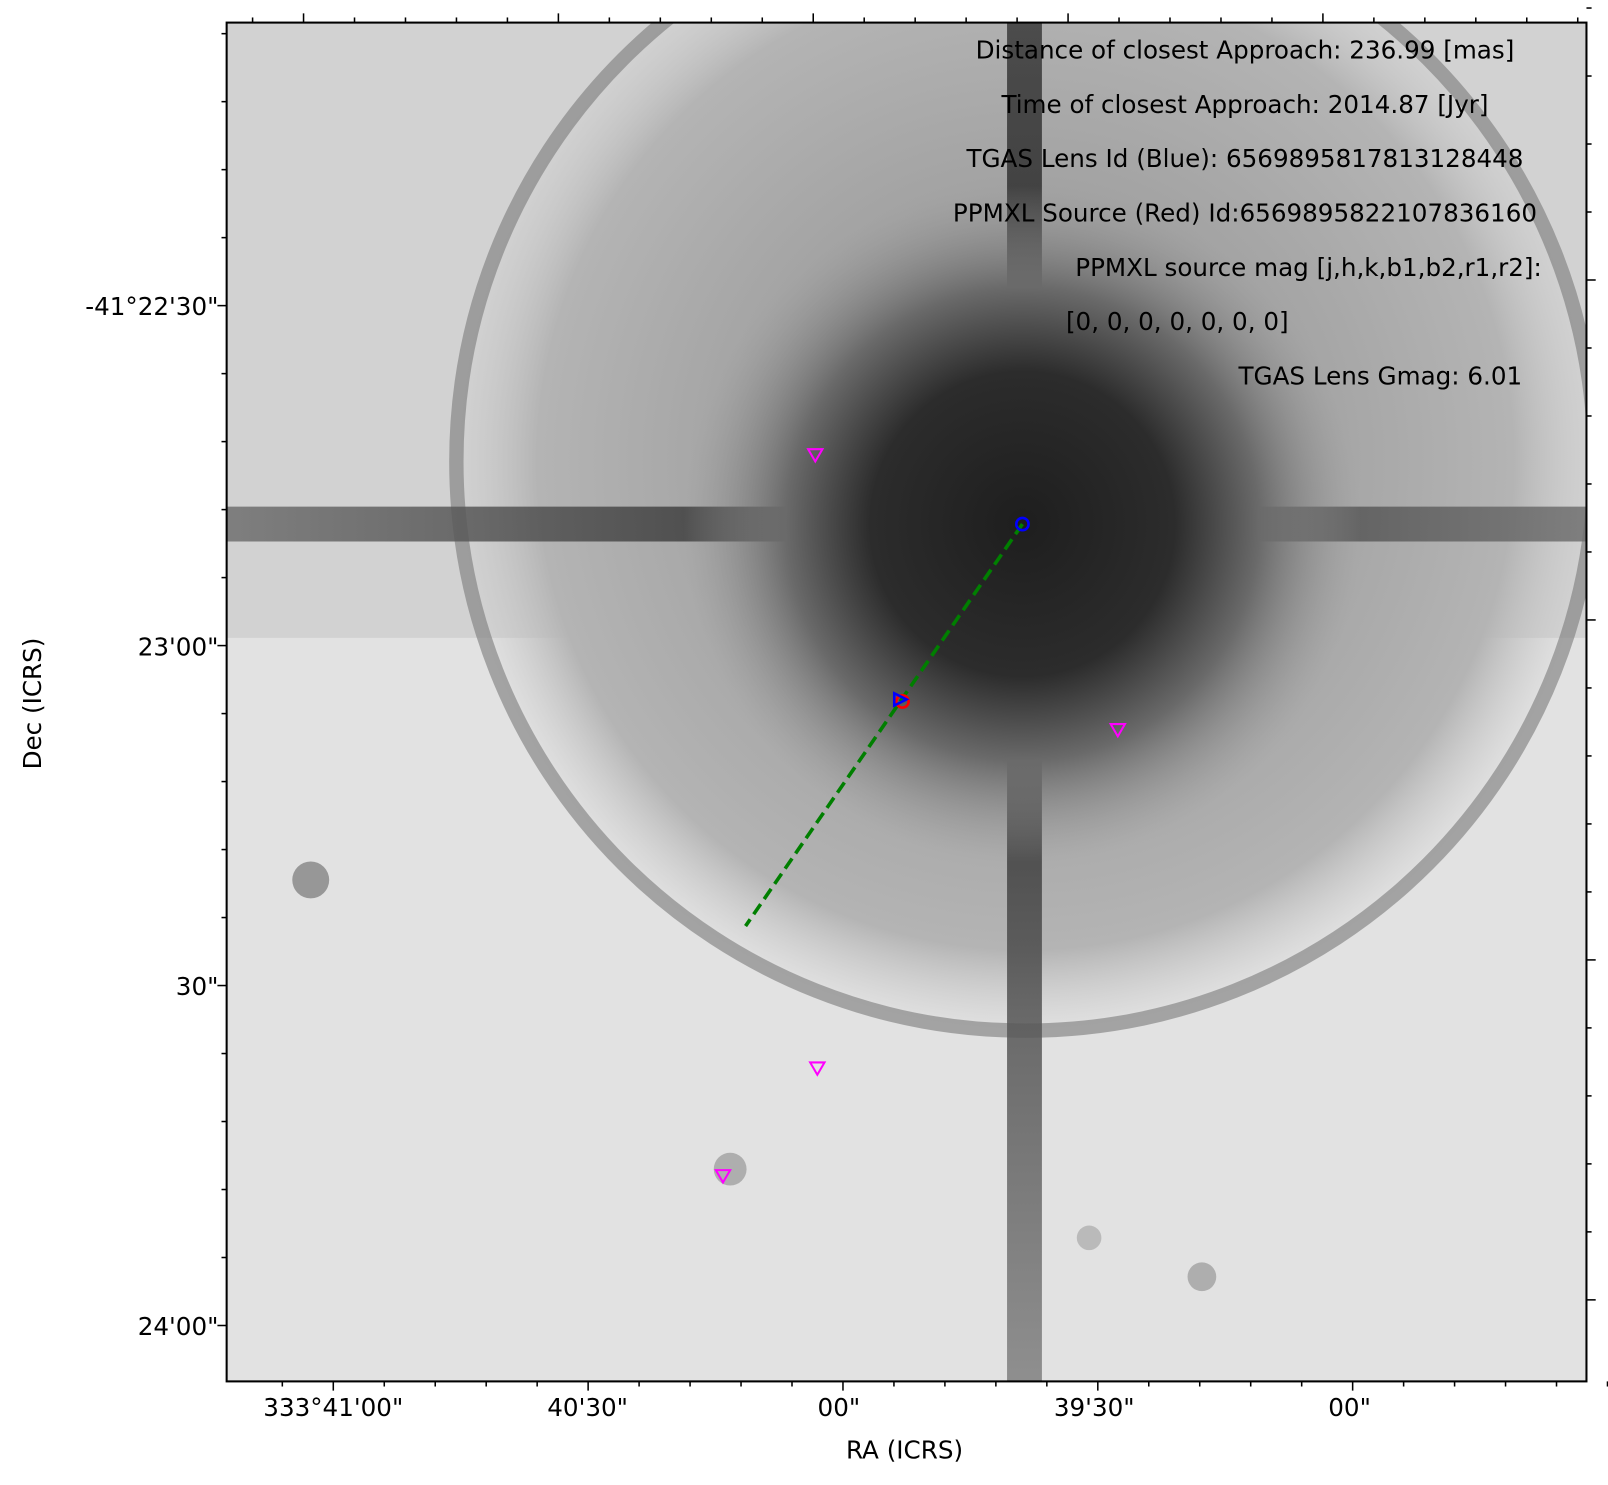 Image resolution: width=1608 pixels, height=1485 pixels. Describe the element at coordinates (151, 306) in the screenshot. I see `y-tick-label: -41°22'30"` at that location.